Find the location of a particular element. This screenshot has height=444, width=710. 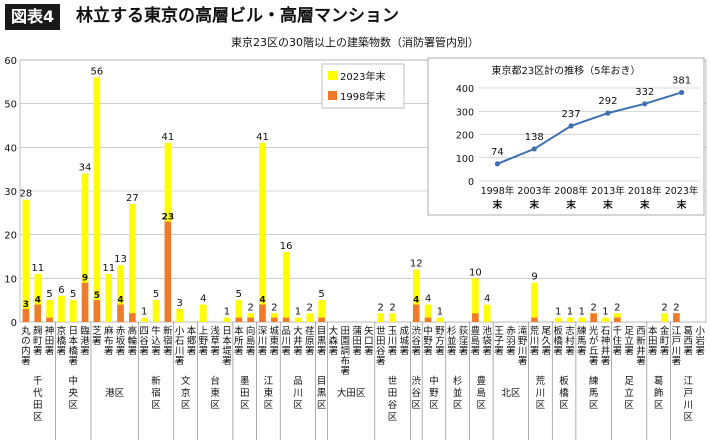

ward-label: 千代田区 is located at coordinates (38, 399).